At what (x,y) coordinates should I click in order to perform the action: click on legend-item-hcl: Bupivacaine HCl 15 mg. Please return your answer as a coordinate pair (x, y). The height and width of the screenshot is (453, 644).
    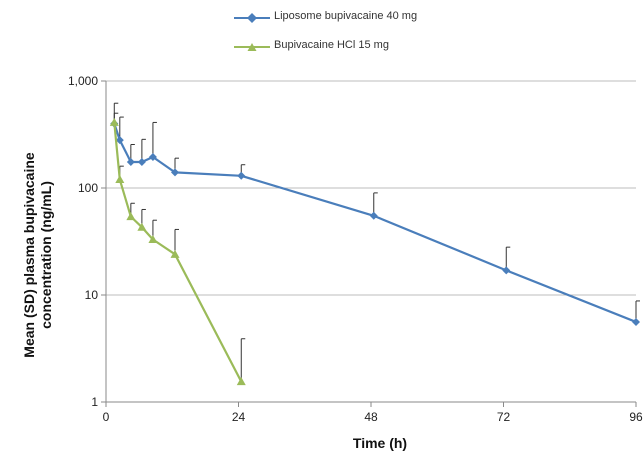
    Looking at the image, I should click on (364, 47).